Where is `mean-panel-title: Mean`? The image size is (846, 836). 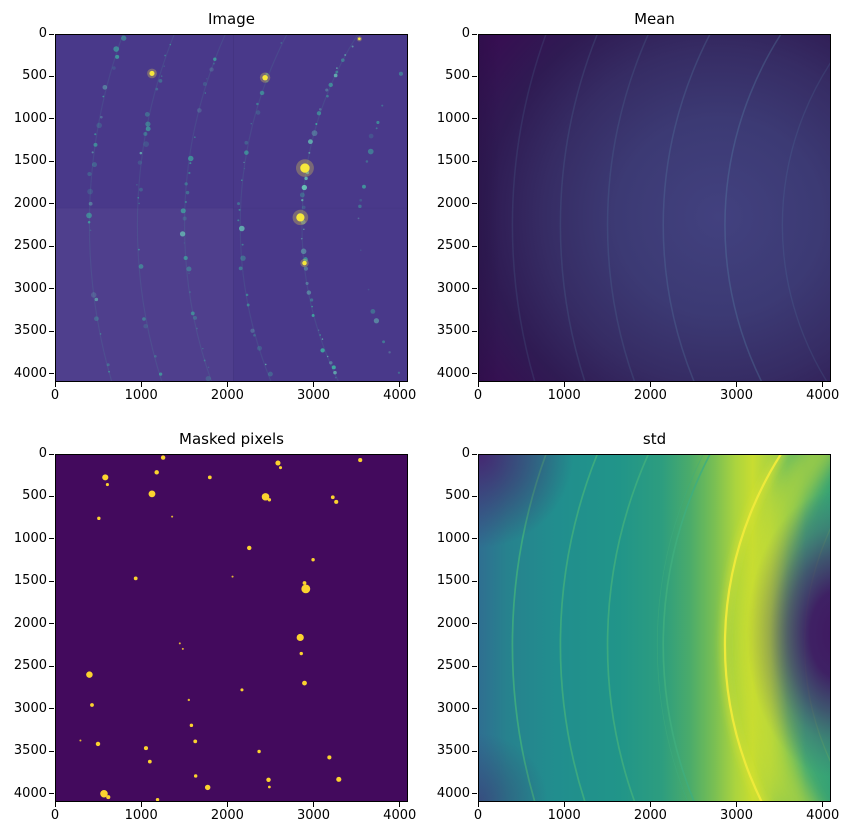 mean-panel-title: Mean is located at coordinates (654, 19).